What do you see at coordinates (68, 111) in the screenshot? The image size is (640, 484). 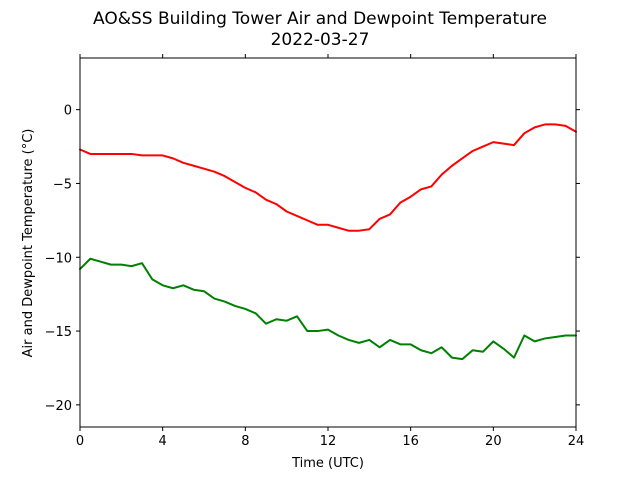 I see `y-tick-label: 0` at bounding box center [68, 111].